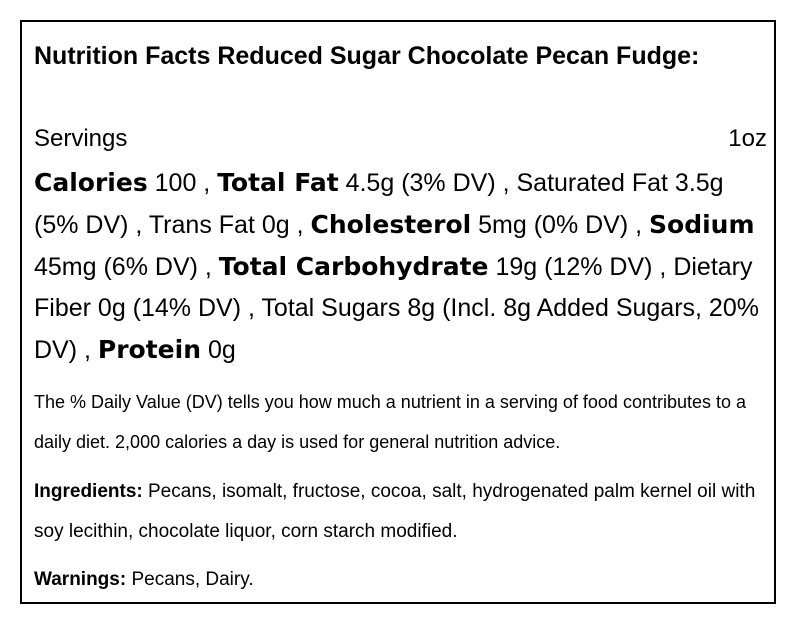  I want to click on nutrient-value-dietary-fiber: 0g (14% DV) ,, so click(176, 308).